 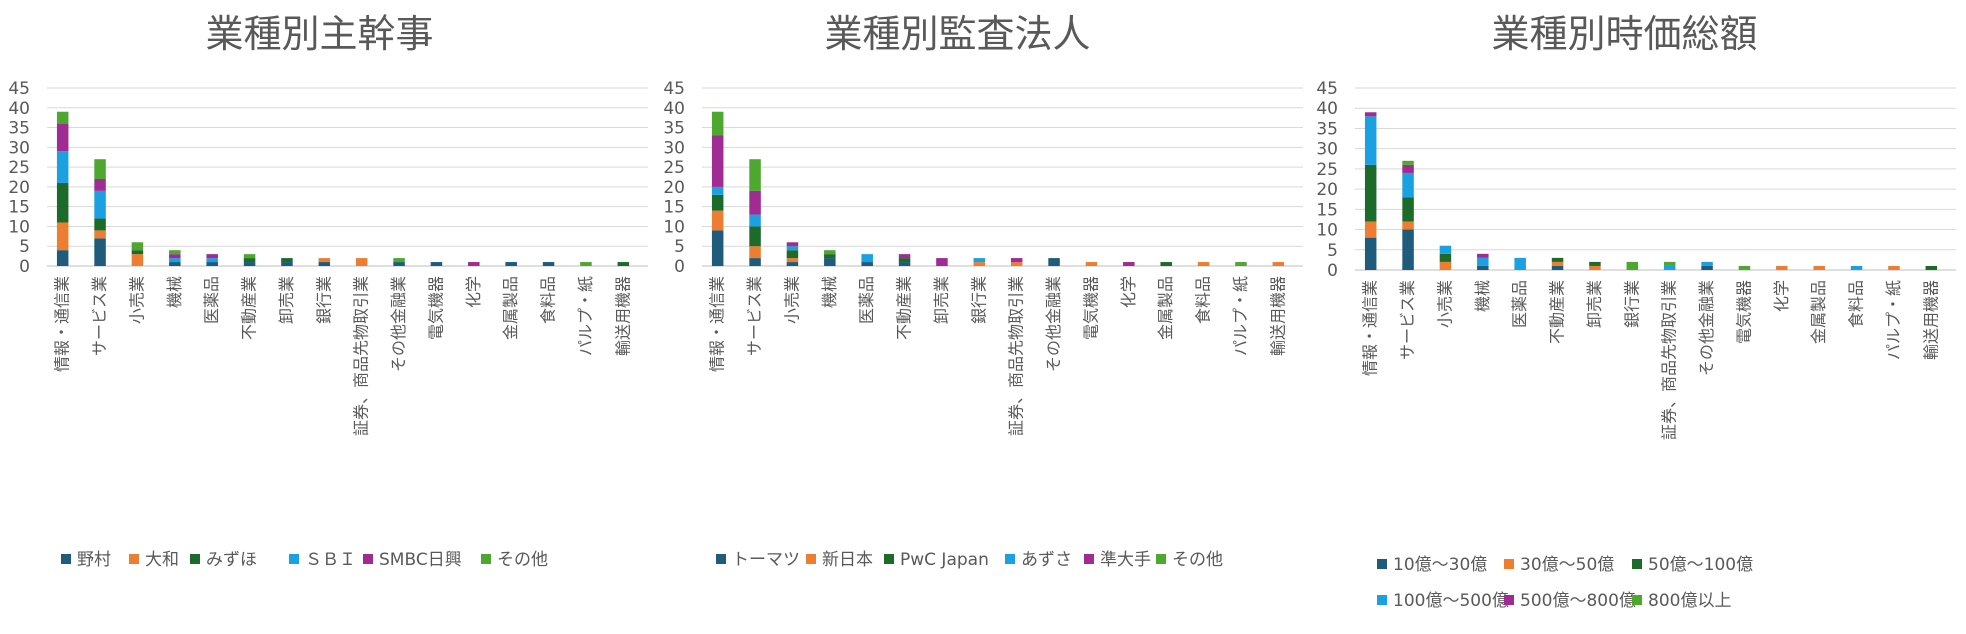 What do you see at coordinates (1327, 89) in the screenshot?
I see `y-tick-label: 45` at bounding box center [1327, 89].